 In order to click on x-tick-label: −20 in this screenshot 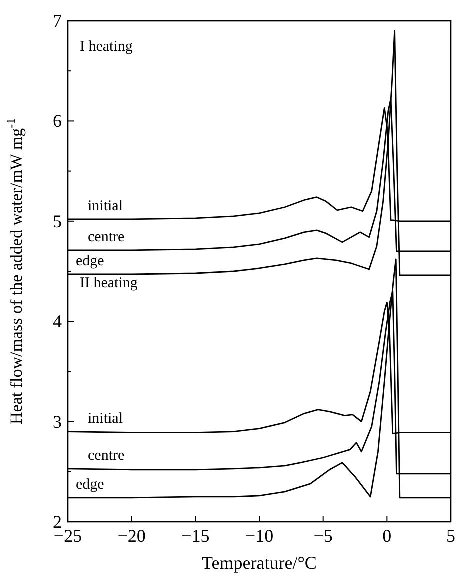, I will do `click(132, 536)`.